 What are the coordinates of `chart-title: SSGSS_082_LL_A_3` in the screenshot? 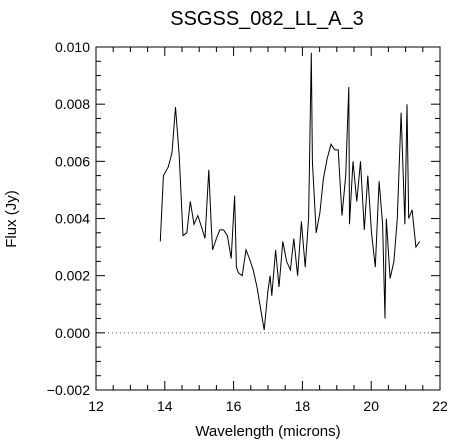 It's located at (267, 19).